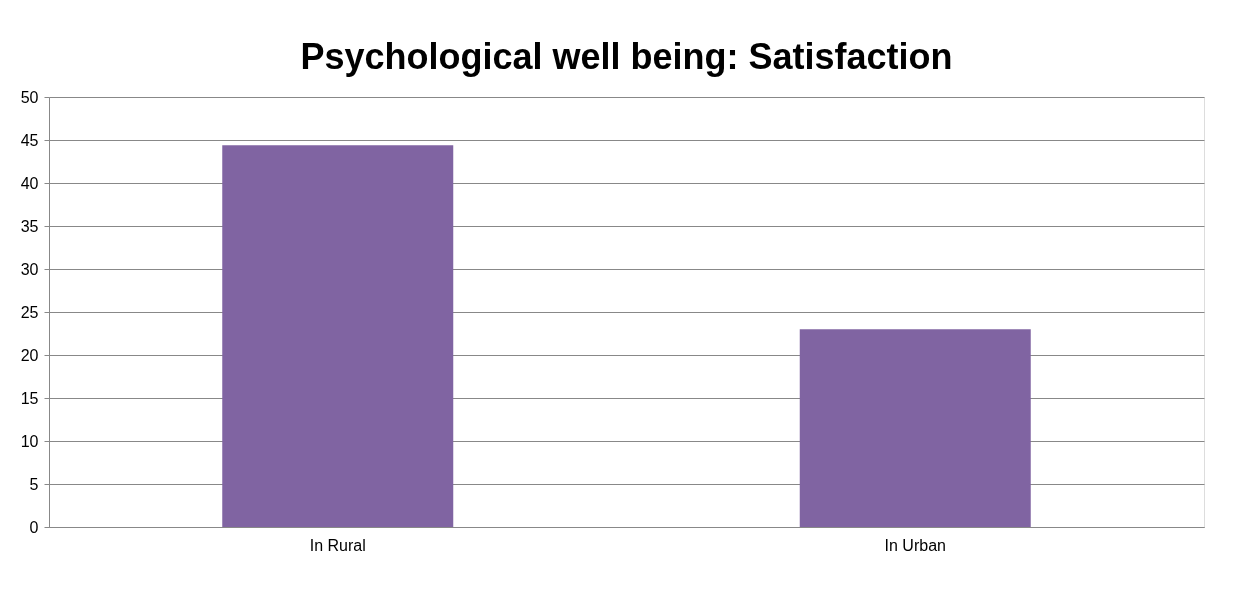 The height and width of the screenshot is (612, 1260). Describe the element at coordinates (29, 355) in the screenshot. I see `y-tick-label: 20` at that location.